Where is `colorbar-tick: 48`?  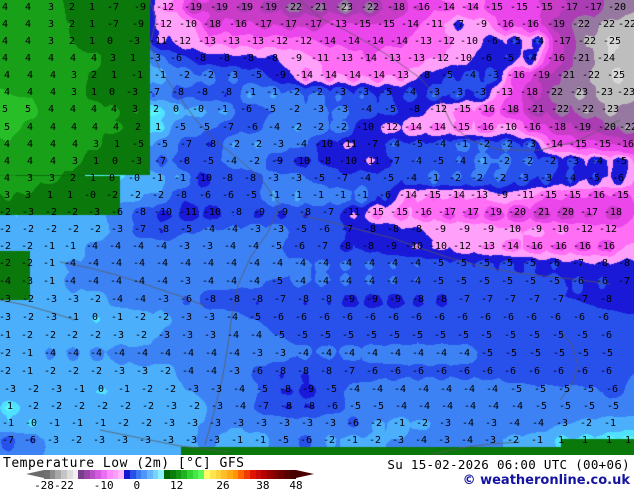 colorbar-tick: 48 is located at coordinates (296, 484).